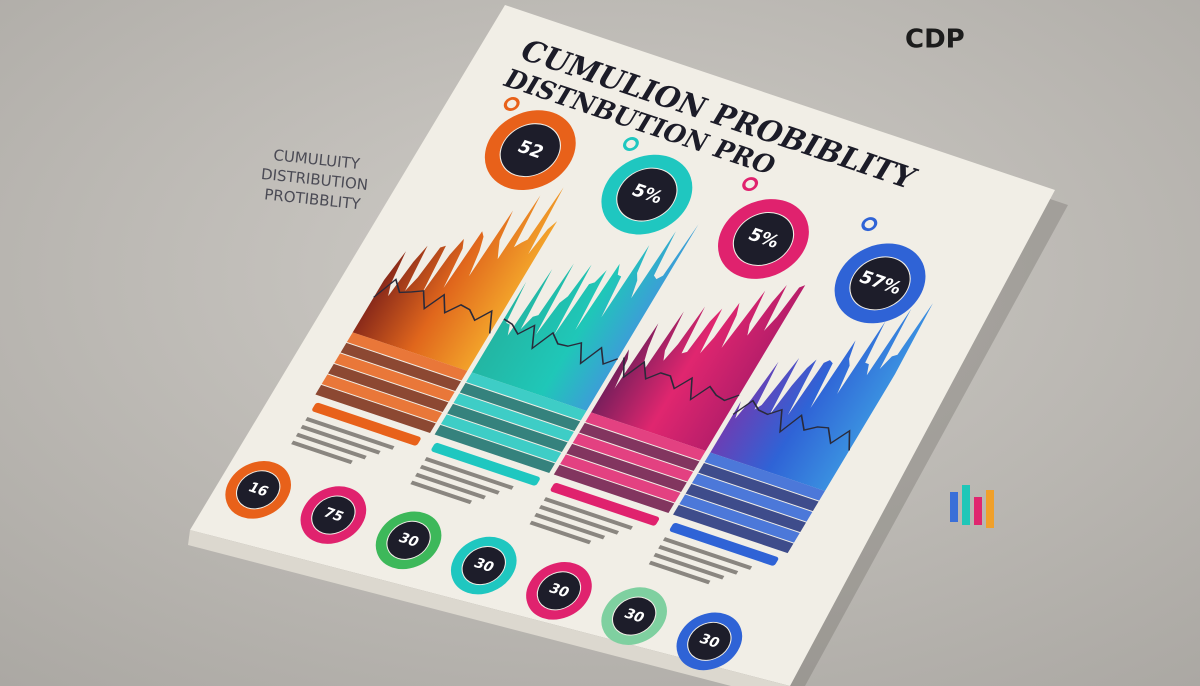 The width and height of the screenshot is (1200, 686). Describe the element at coordinates (935, 40) in the screenshot. I see `brand: CDP` at that location.